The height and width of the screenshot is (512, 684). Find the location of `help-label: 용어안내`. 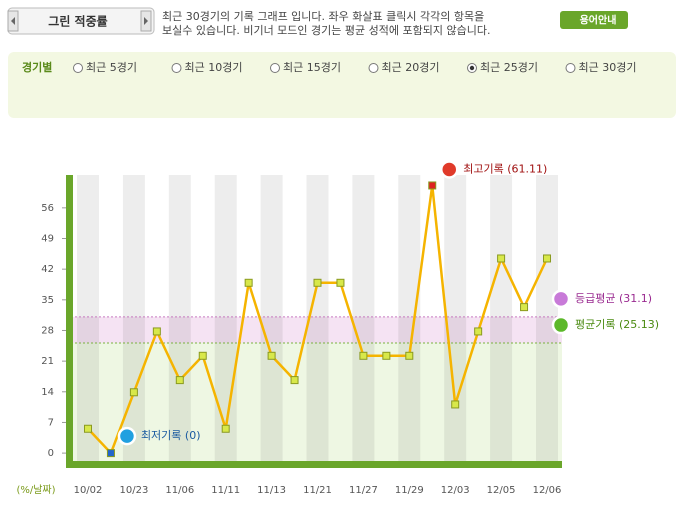

help-label: 용어안내 is located at coordinates (598, 20).